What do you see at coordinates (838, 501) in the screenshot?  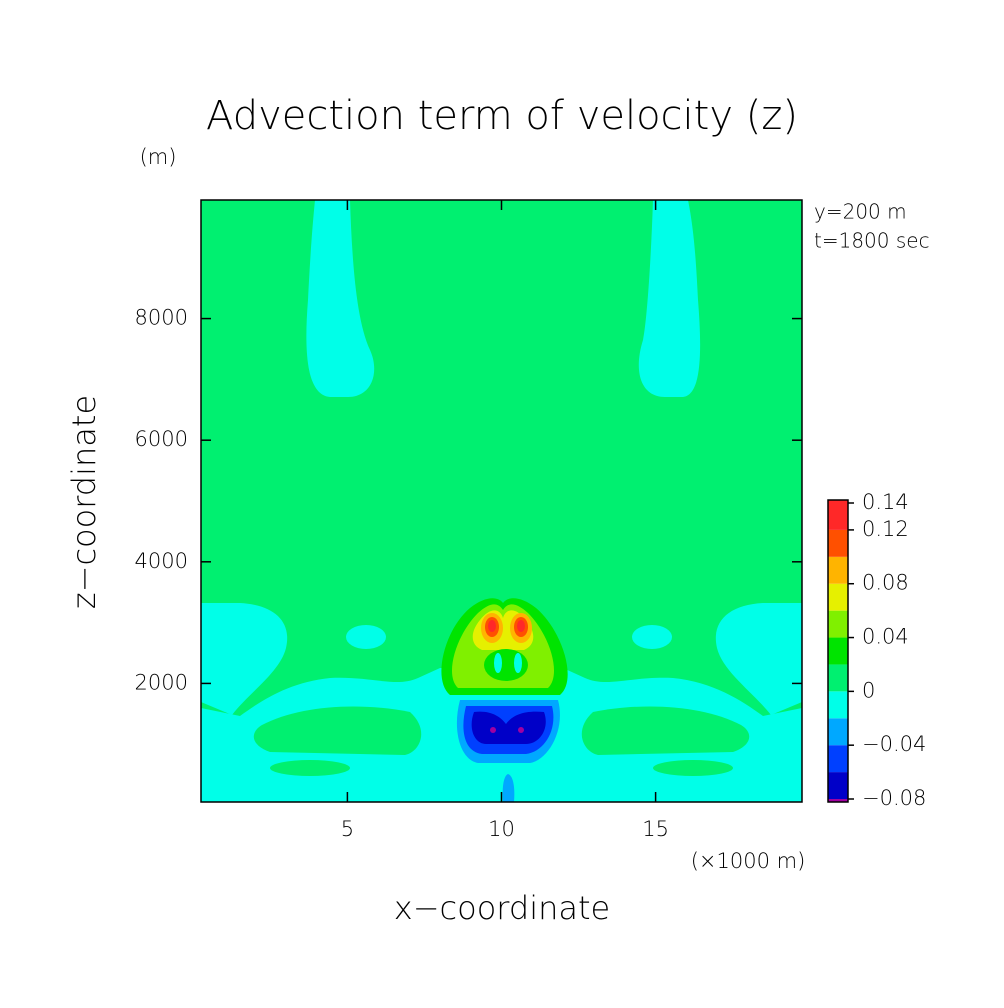 I see `colorbar-top` at bounding box center [838, 501].